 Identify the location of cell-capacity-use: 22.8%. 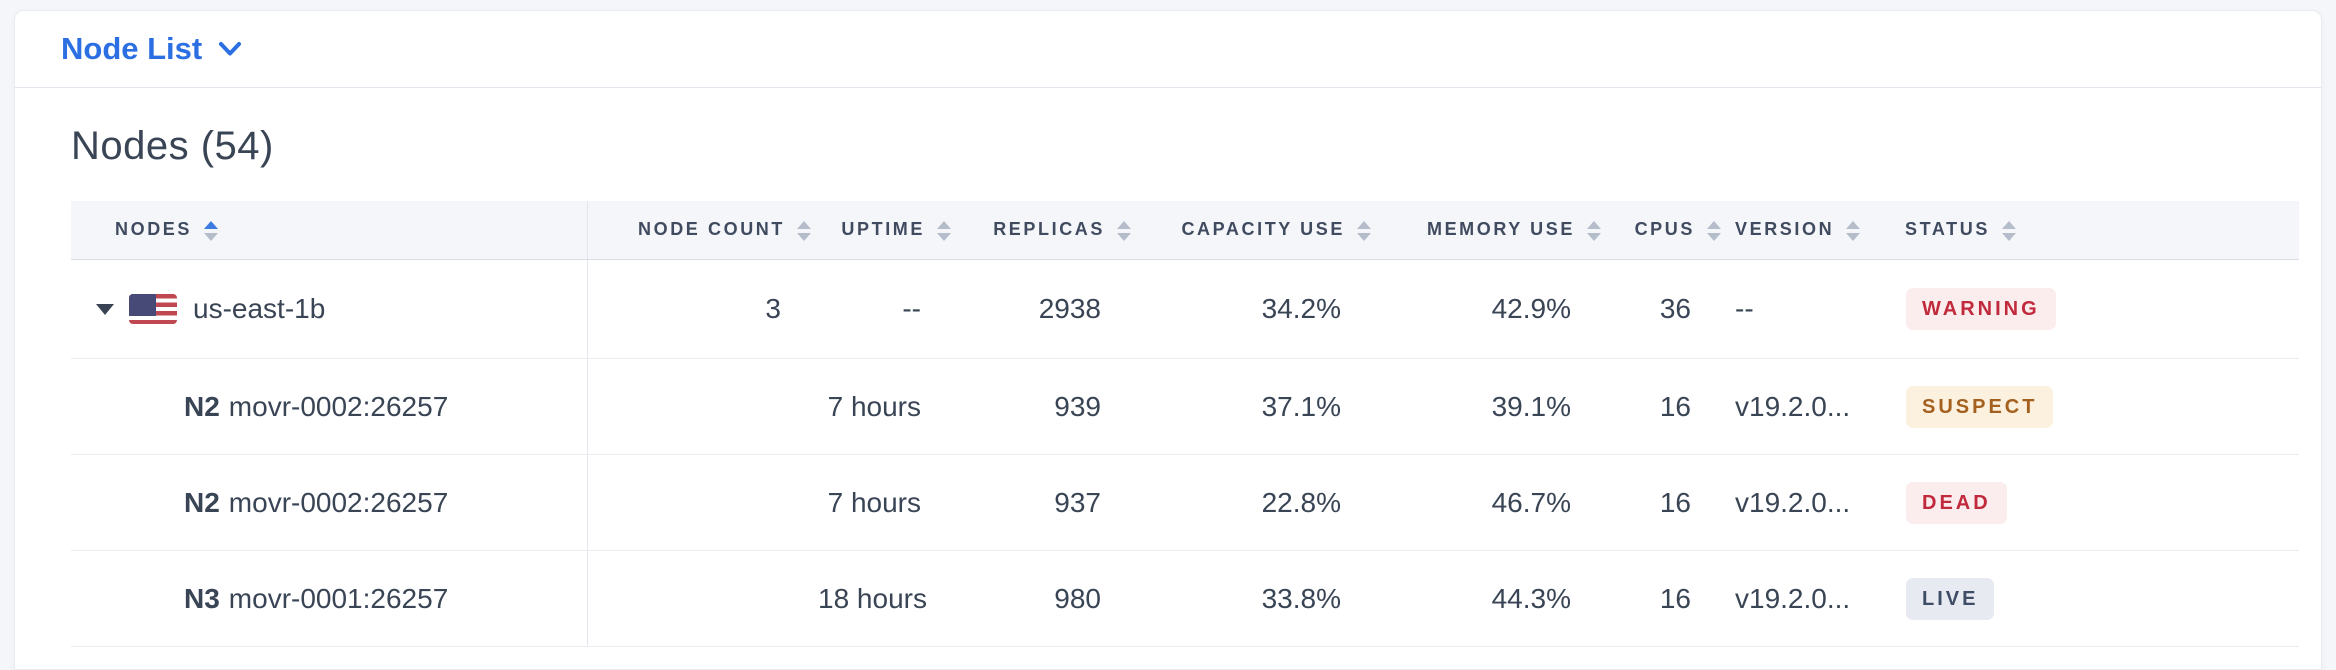
(1257, 502).